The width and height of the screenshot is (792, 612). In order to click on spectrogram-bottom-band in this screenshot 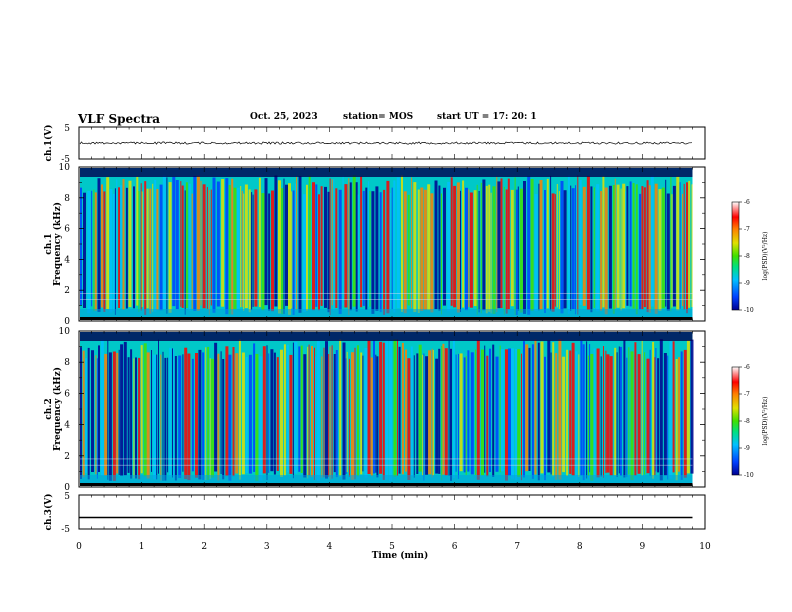, I will do `click(386, 484)`.